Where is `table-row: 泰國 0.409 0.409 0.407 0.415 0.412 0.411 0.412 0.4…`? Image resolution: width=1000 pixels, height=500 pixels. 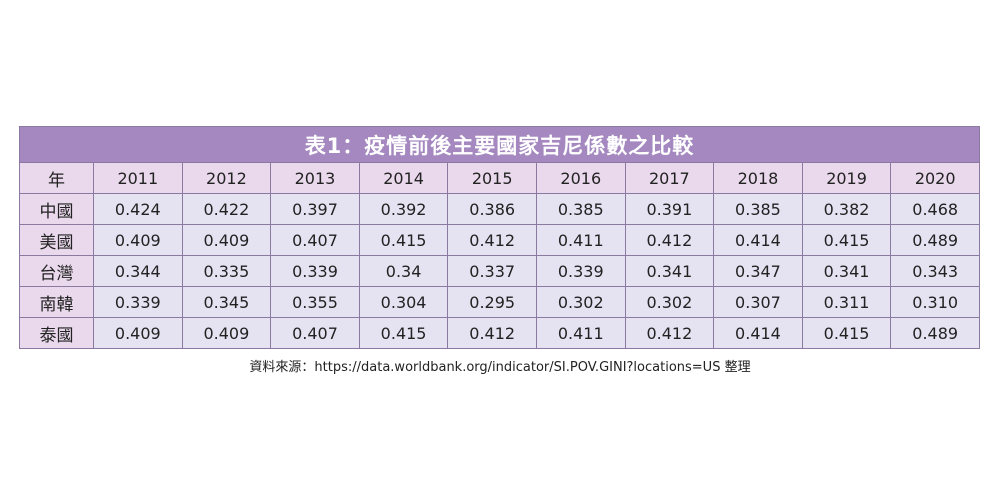 table-row: 泰國 0.409 0.409 0.407 0.415 0.412 0.411 0.412 0.4… is located at coordinates (499, 333).